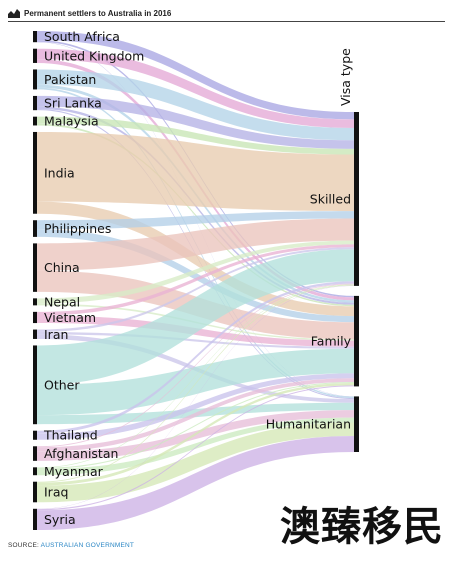 The width and height of the screenshot is (454, 562). I want to click on node-other, so click(35, 385).